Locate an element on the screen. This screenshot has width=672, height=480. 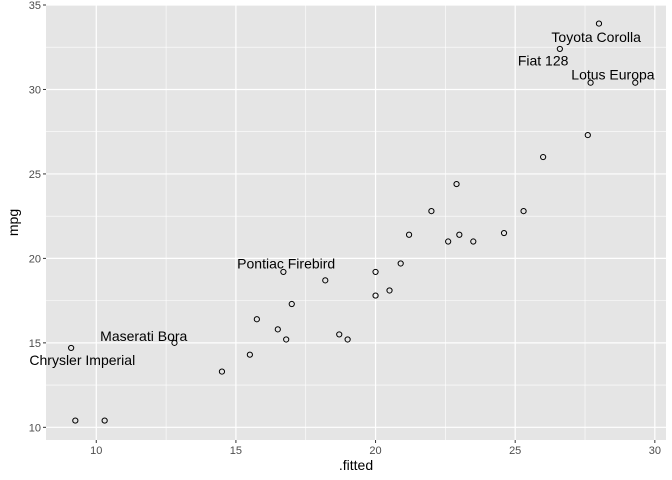
x-tick-label: 25 is located at coordinates (515, 451).